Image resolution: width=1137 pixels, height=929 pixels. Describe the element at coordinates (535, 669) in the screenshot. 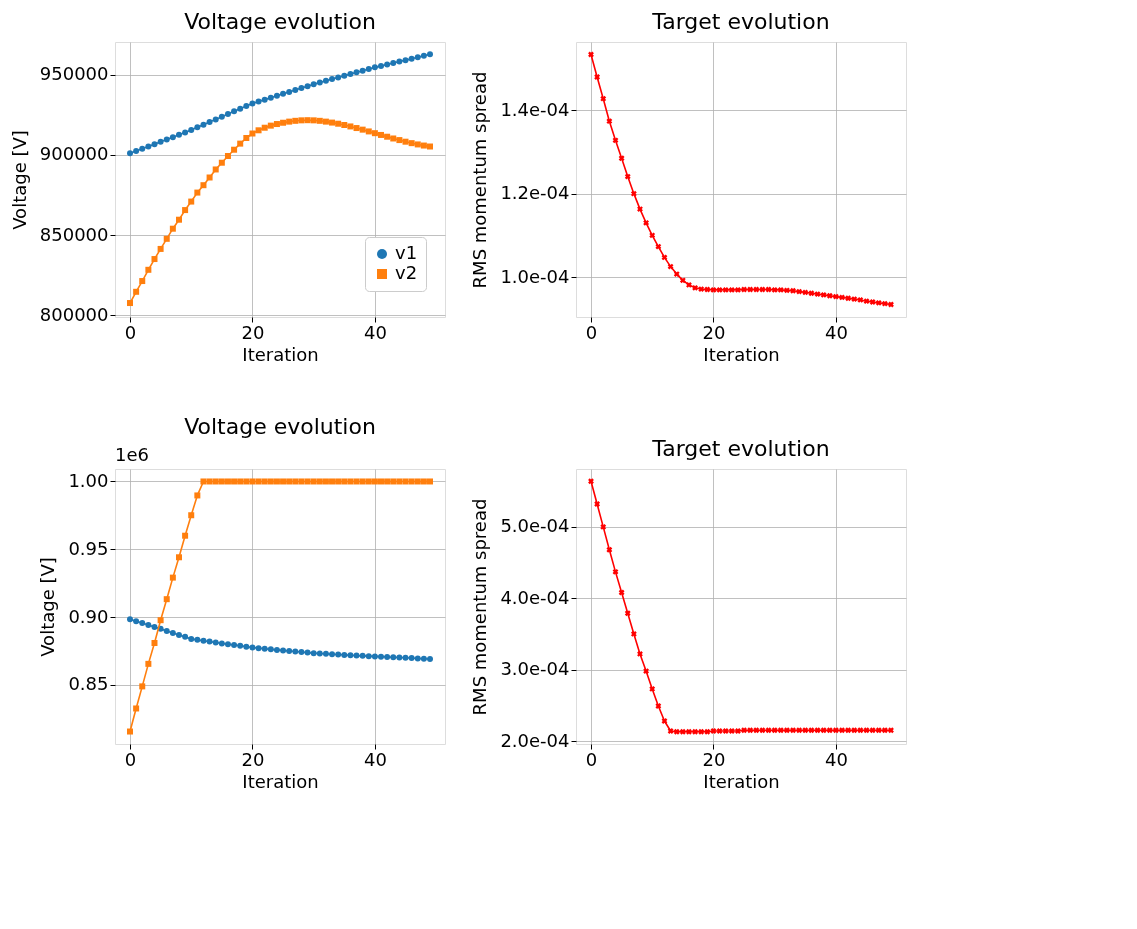

I see `y-tick-label: 3.0e-04` at that location.